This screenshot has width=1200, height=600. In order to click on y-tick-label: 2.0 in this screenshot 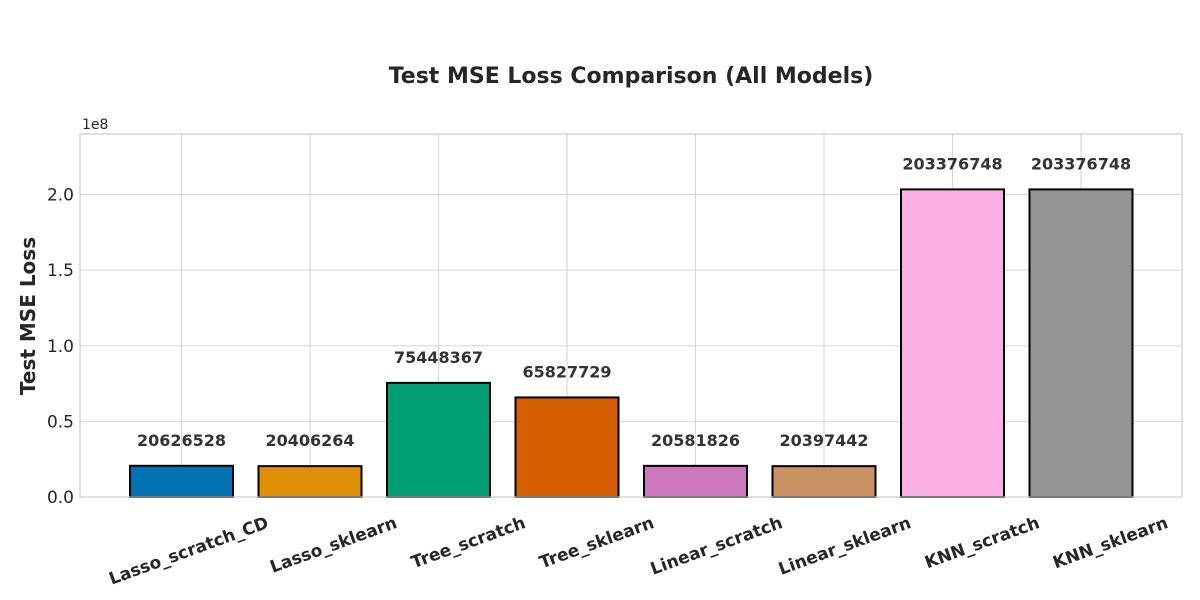, I will do `click(60, 196)`.